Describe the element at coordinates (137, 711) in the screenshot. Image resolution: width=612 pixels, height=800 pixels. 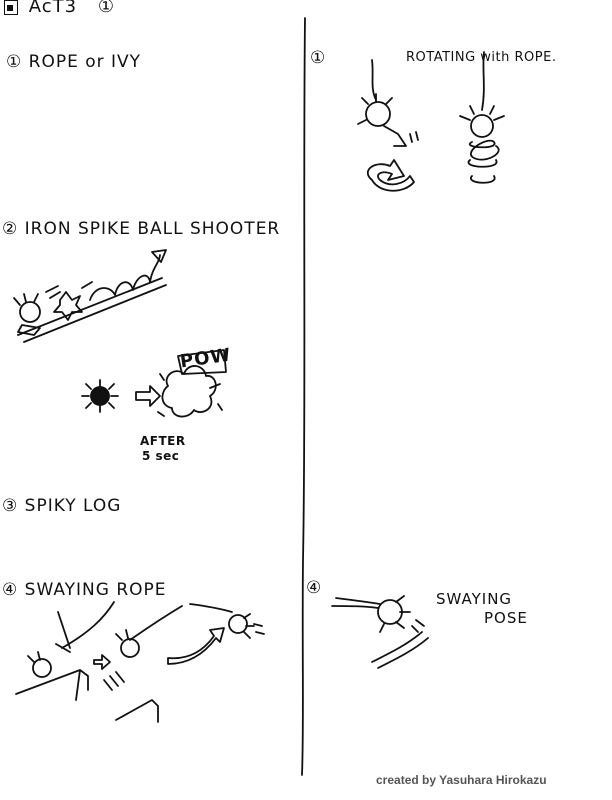
I see `platform-right` at that location.